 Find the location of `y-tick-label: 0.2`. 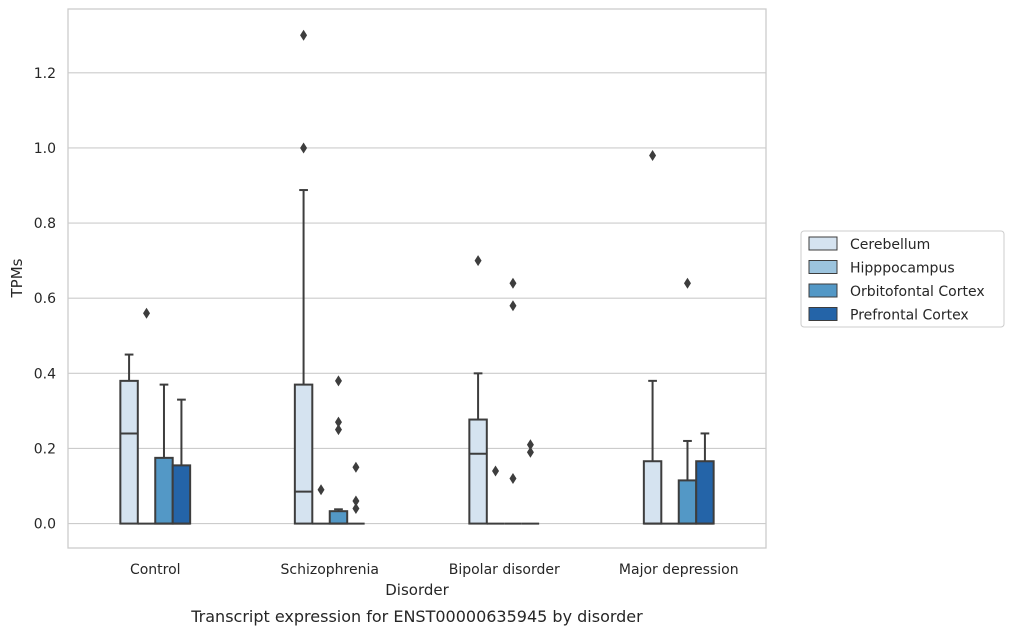

y-tick-label: 0.2 is located at coordinates (45, 449).